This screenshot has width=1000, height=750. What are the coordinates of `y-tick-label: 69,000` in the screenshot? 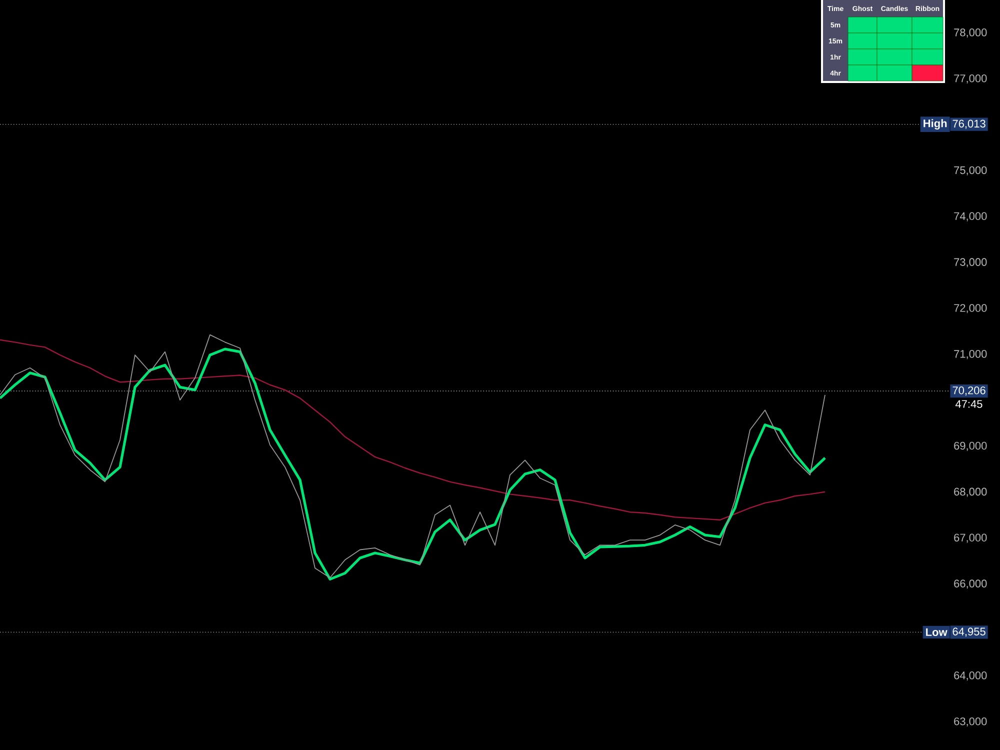 It's located at (970, 446).